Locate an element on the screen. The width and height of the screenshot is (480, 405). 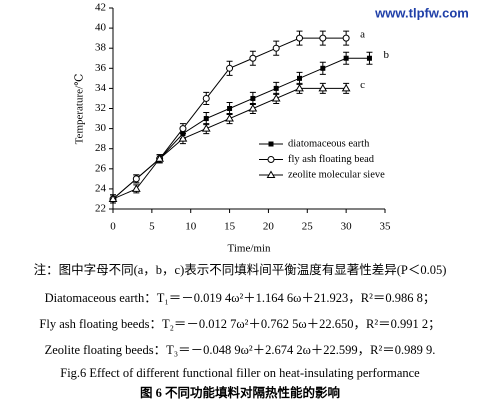
note: 注：图中字母不同(a，b，c)表示不同填料间平衡温度有显著性差异(P＜0.05) is located at coordinates (240, 269).